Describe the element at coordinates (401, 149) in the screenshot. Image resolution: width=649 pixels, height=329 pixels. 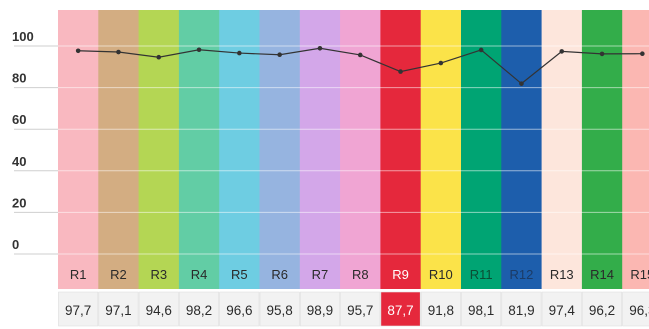
I see `color-band-R9` at that location.